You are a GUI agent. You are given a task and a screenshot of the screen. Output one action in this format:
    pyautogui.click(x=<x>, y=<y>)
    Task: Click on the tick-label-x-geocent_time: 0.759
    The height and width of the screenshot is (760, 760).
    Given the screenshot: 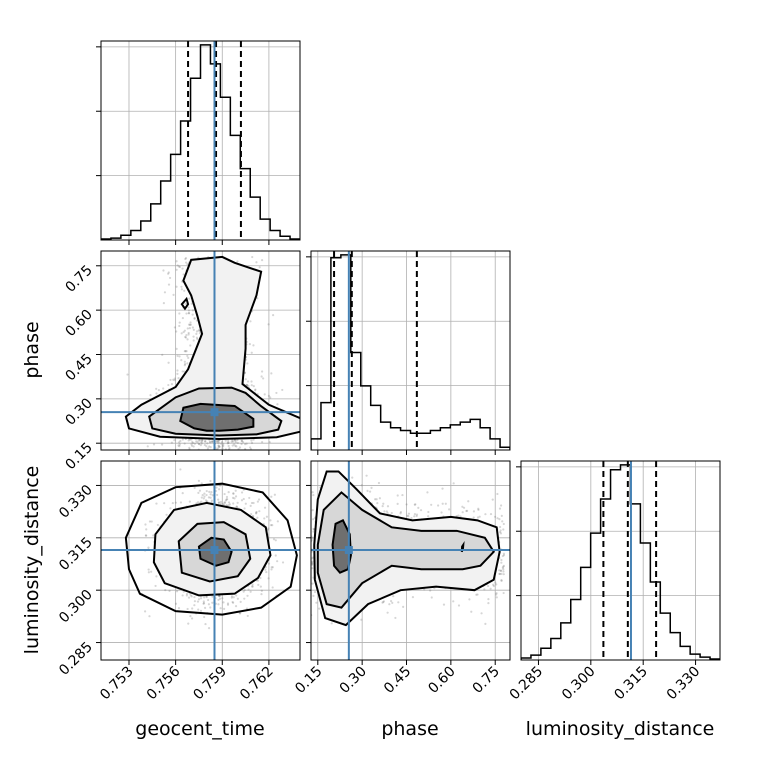 What is the action you would take?
    pyautogui.click(x=210, y=684)
    